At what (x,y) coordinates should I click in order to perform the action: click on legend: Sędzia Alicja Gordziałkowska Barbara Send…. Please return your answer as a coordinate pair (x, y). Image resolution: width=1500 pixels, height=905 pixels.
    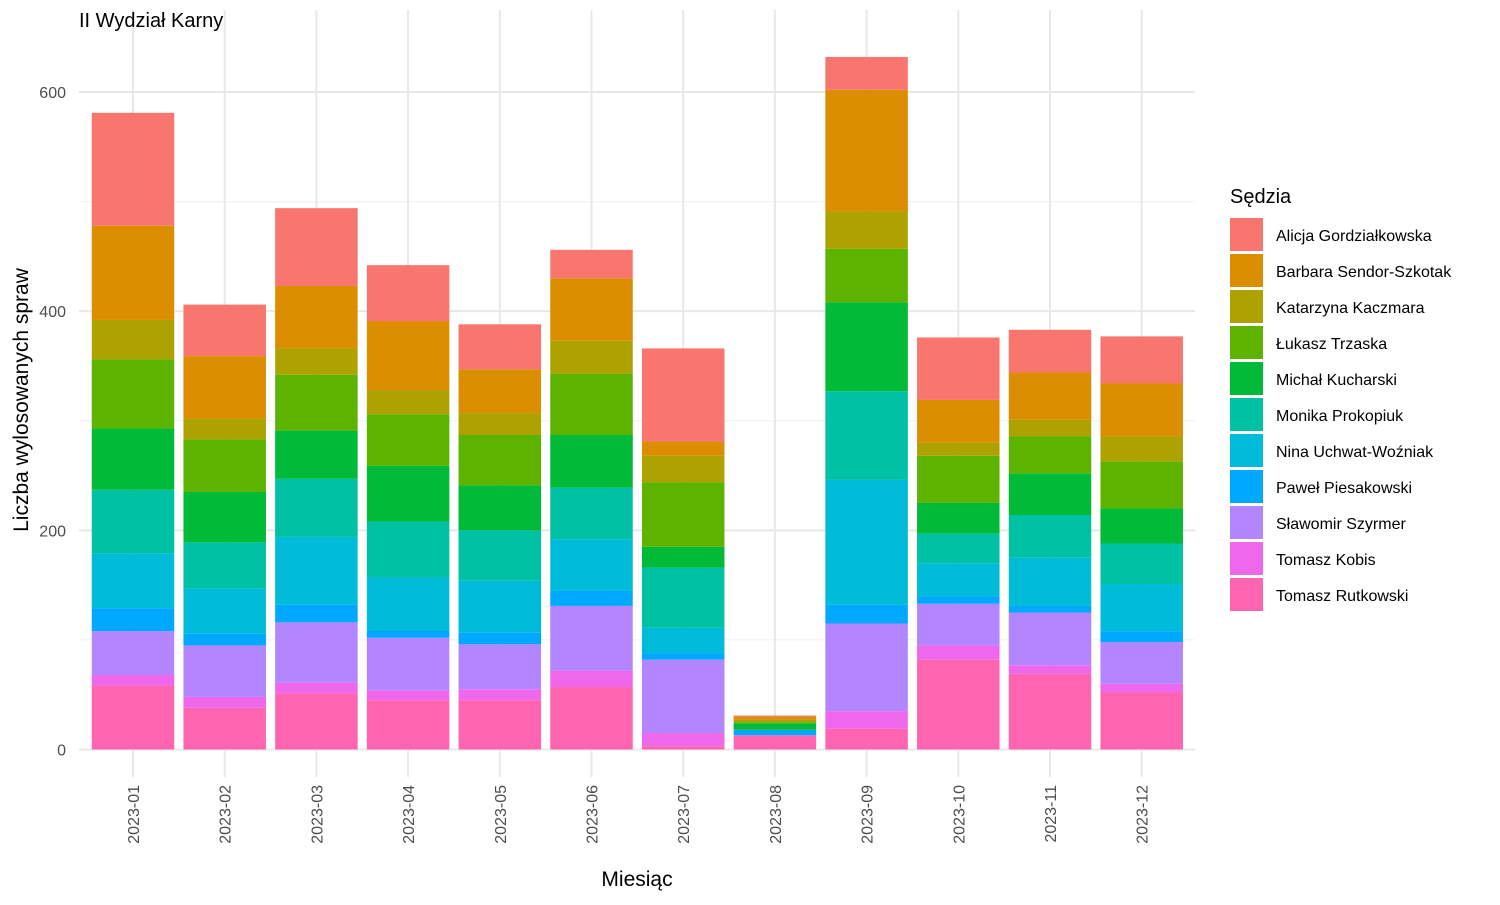
    Looking at the image, I should click on (1341, 398).